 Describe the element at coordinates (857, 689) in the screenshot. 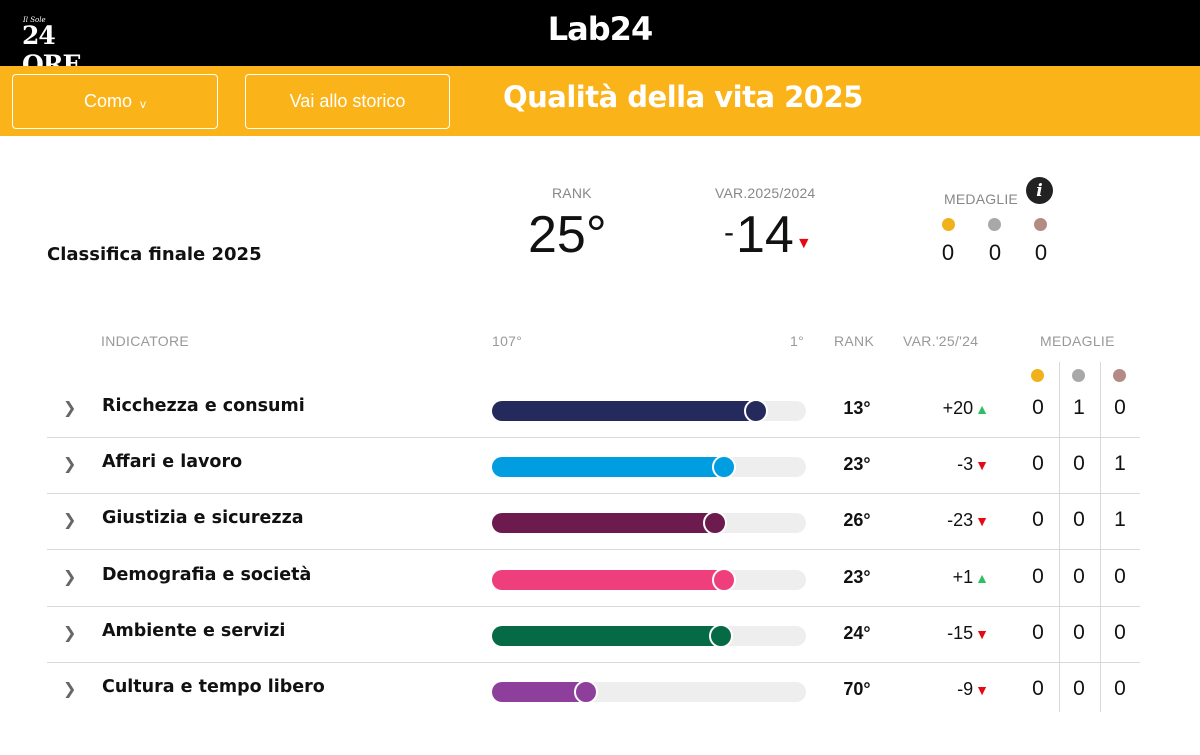

I see `indicator-rank: 70°` at that location.